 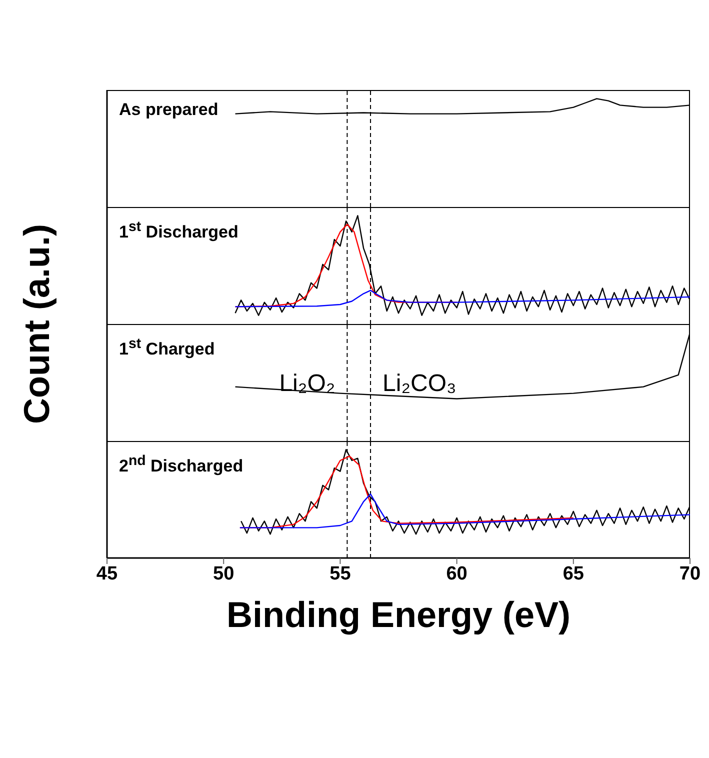 What do you see at coordinates (181, 464) in the screenshot?
I see `chart-title: 2$^{nd}$ Discharged` at bounding box center [181, 464].